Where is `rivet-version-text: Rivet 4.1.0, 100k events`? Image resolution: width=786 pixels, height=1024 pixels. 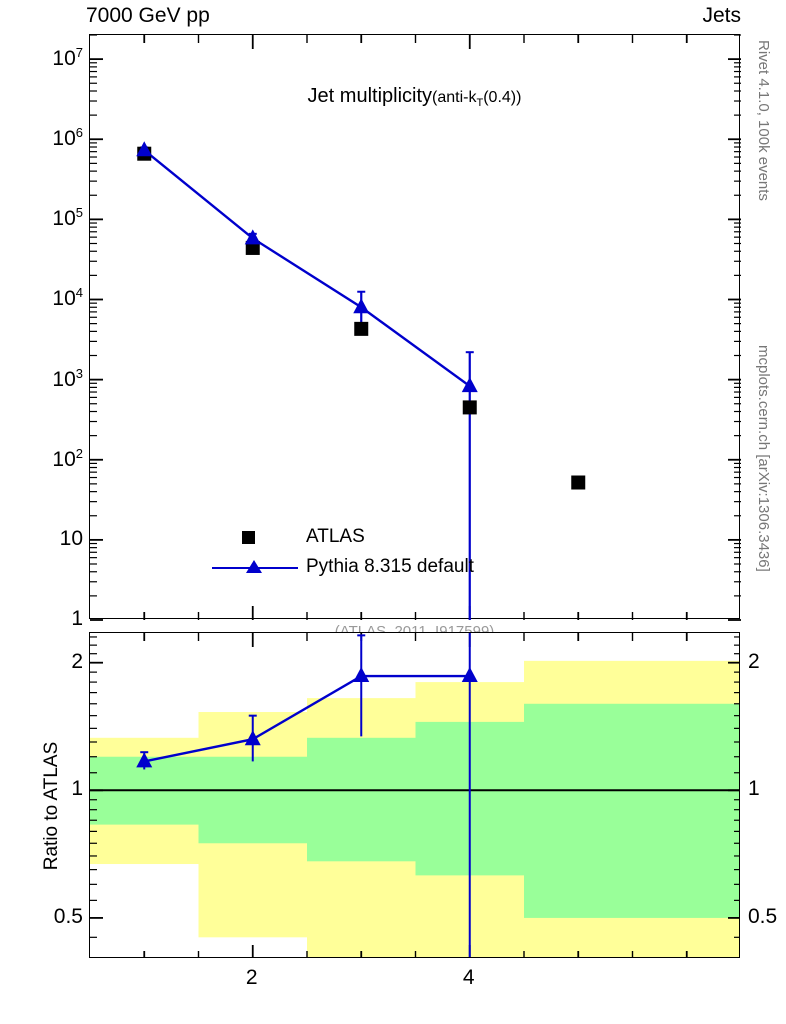 rivet-version-text: Rivet 4.1.0, 100k events is located at coordinates (763, 120).